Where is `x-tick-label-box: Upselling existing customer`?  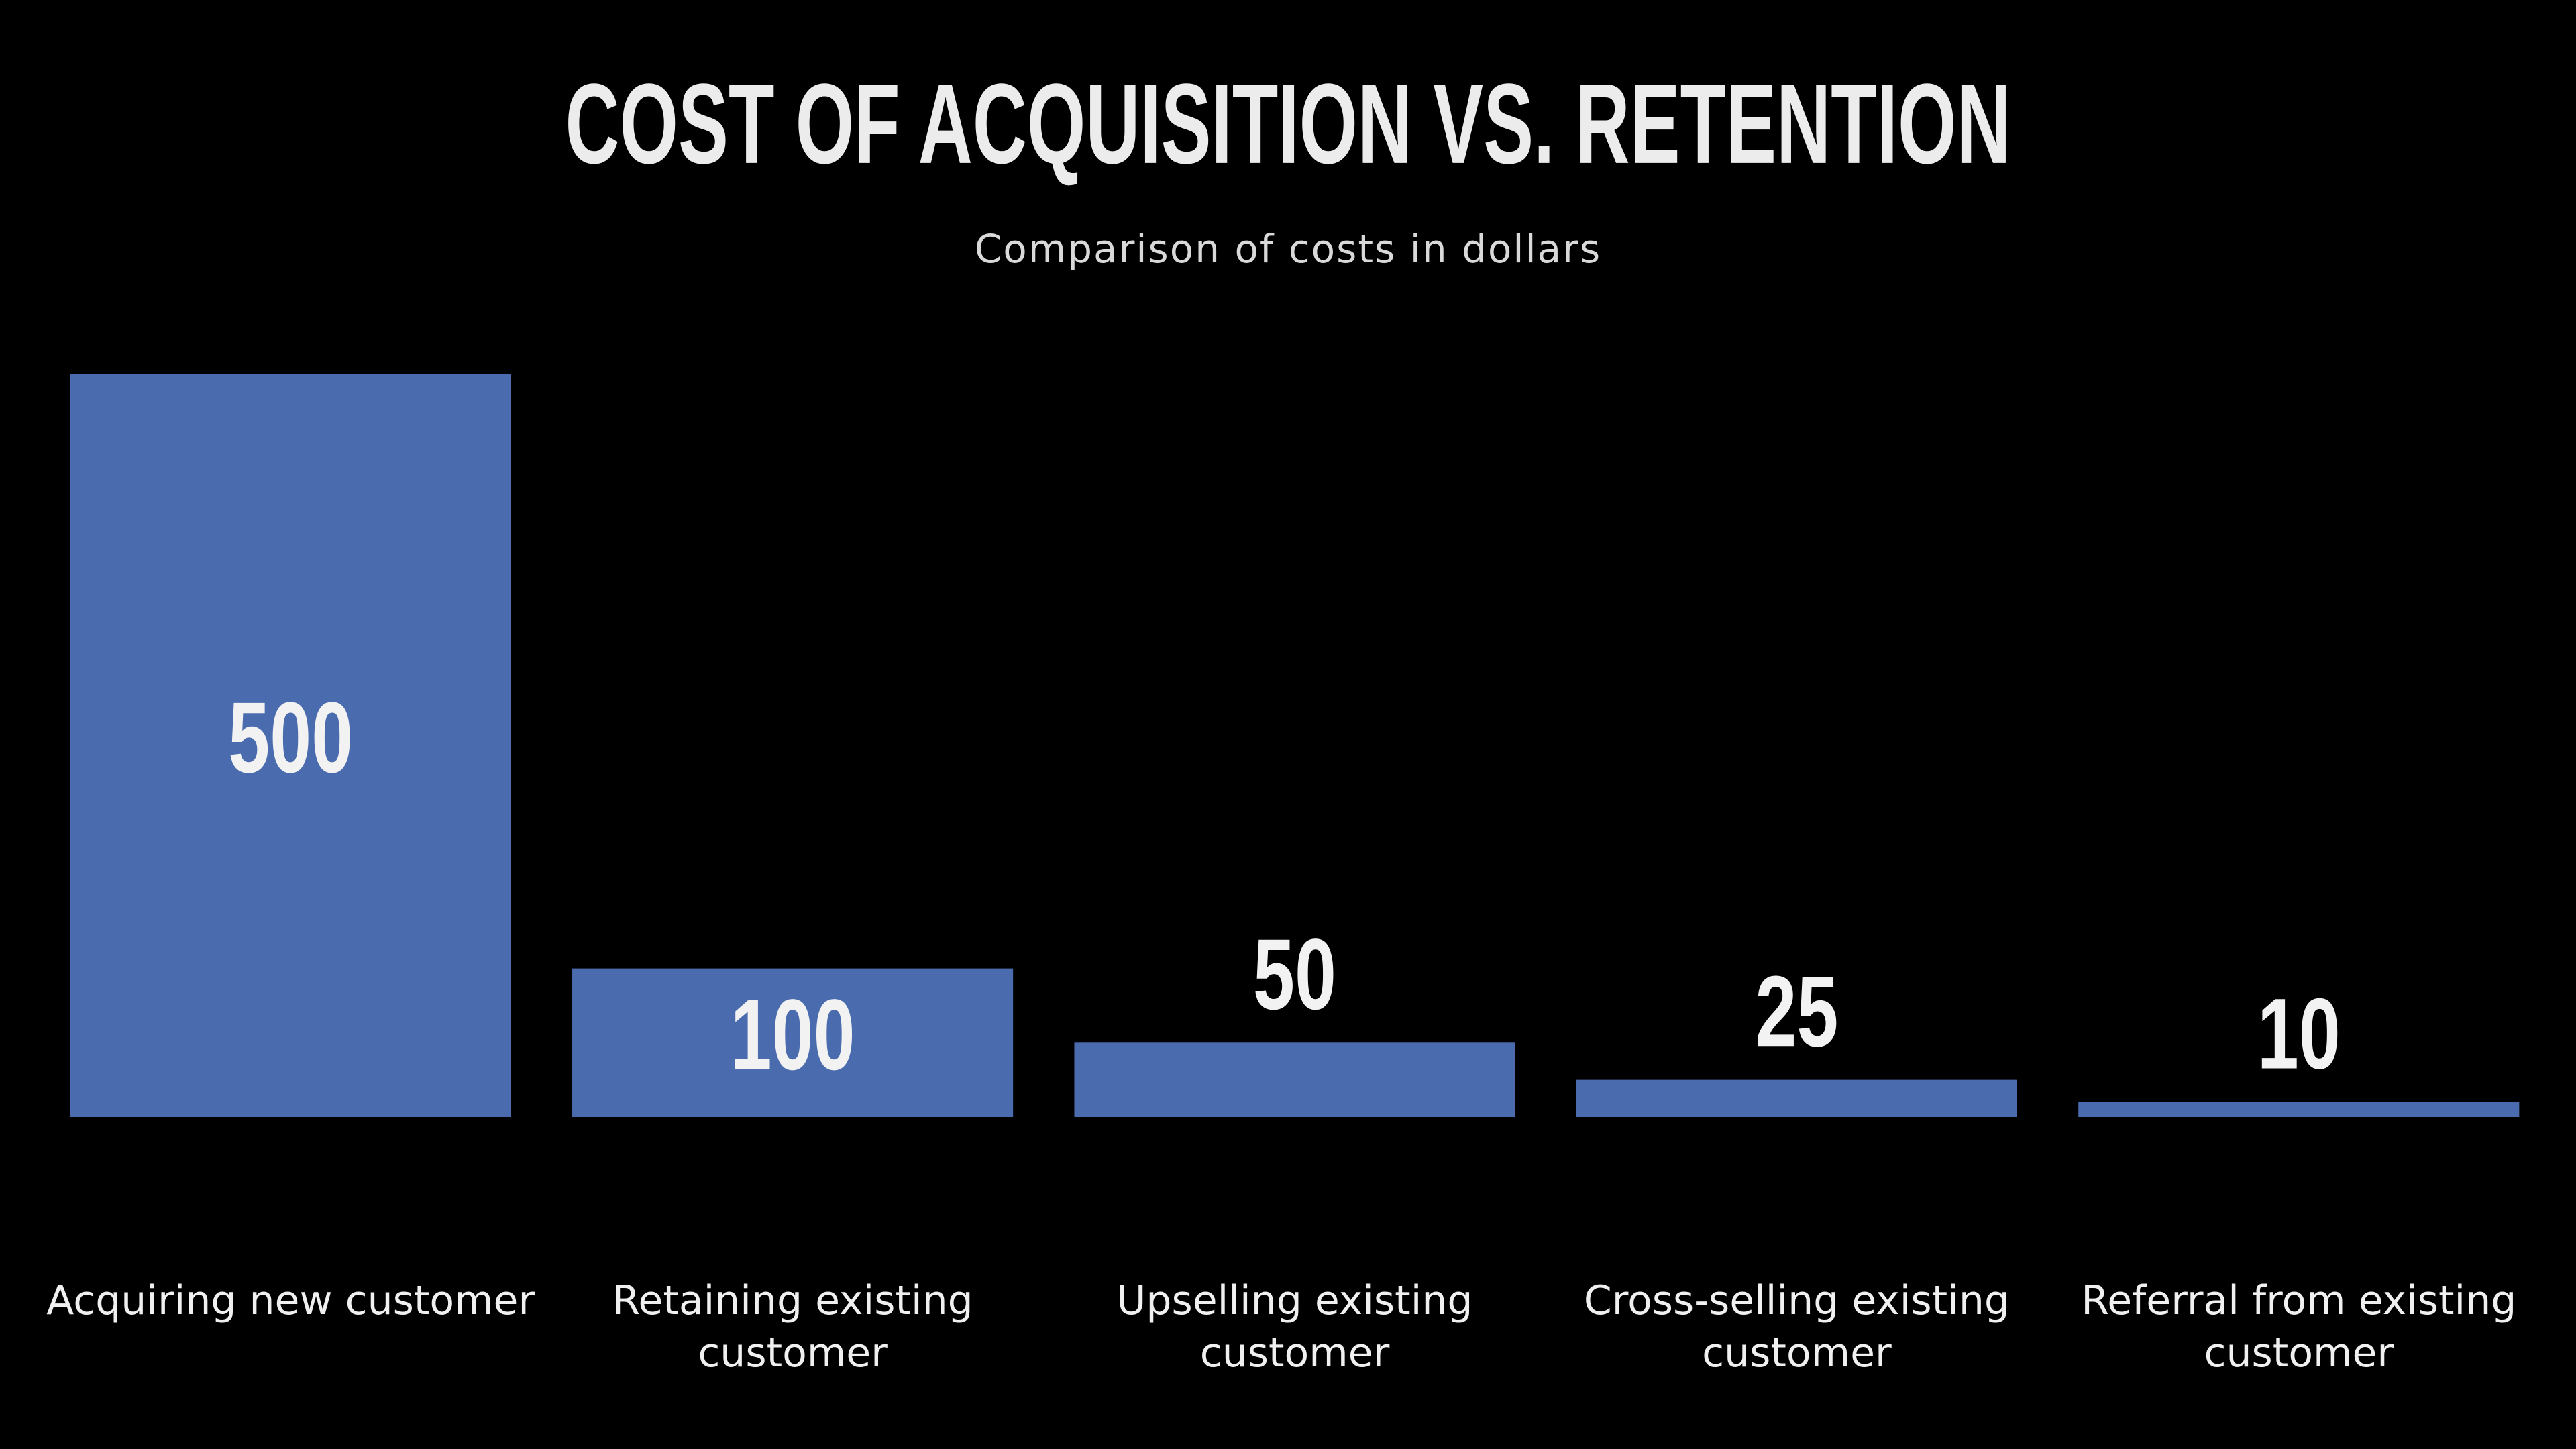
x-tick-label-box: Upselling existing customer is located at coordinates (1294, 1327).